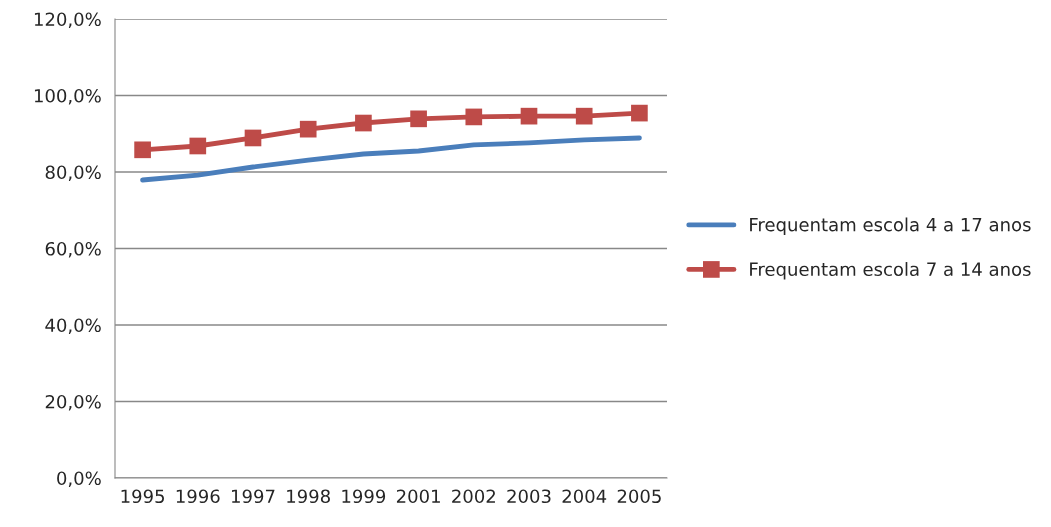 The width and height of the screenshot is (1051, 527). Describe the element at coordinates (473, 496) in the screenshot. I see `x-tick-label: 2002` at that location.